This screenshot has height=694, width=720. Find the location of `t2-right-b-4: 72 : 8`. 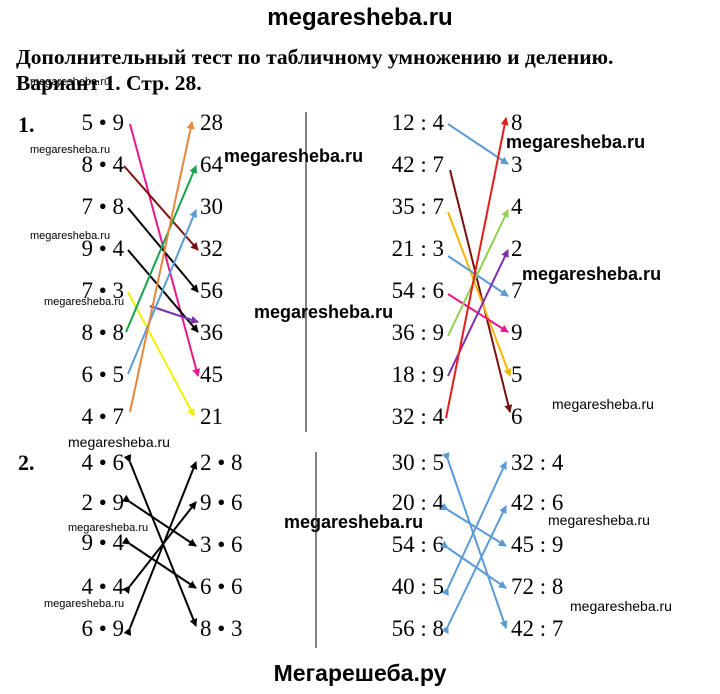

t2-right-b-4: 72 : 8 is located at coordinates (537, 586).